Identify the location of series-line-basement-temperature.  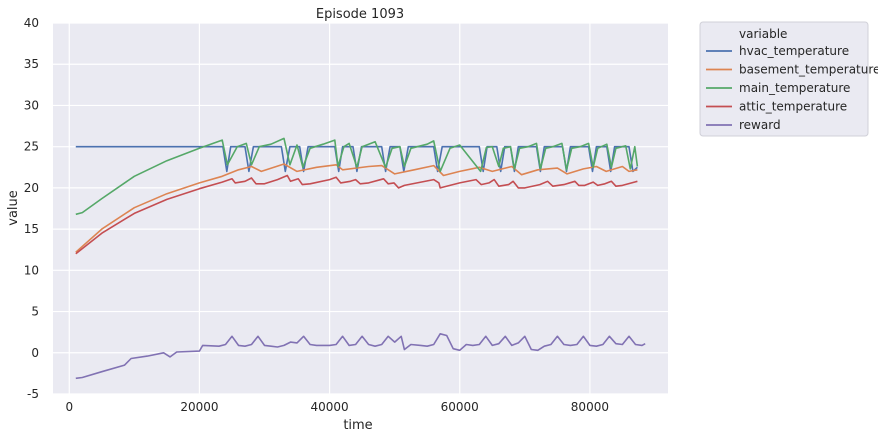
(356, 208).